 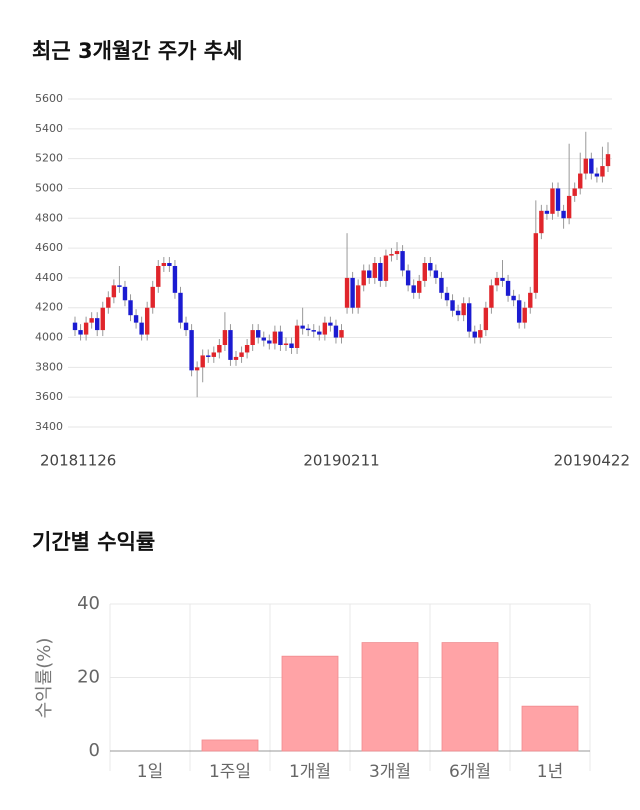 I want to click on y-tick-label: 40, so click(x=88, y=603).